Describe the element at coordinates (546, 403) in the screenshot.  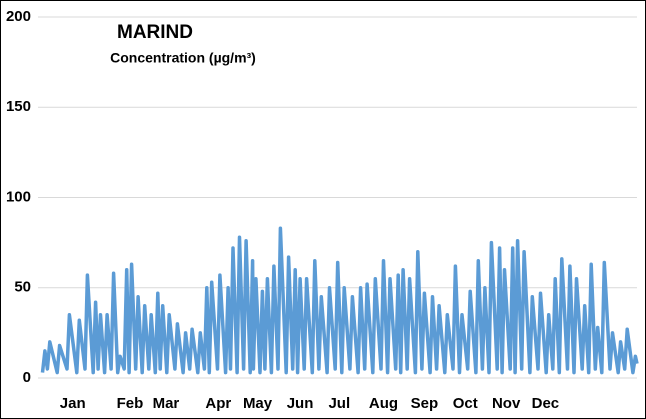
I see `x-tick-label: Dec` at that location.